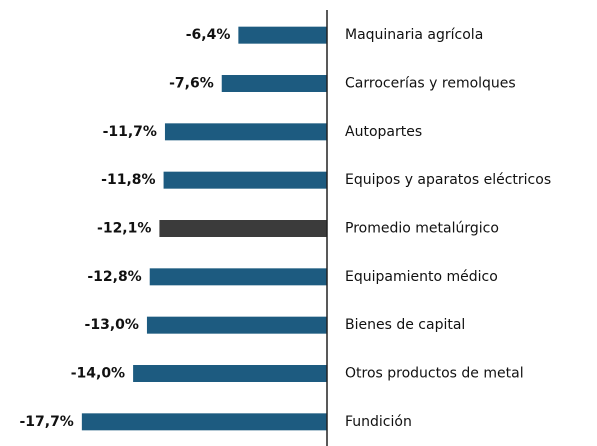 The height and width of the screenshot is (446, 597). I want to click on category-label: Maquinaria agrícola, so click(414, 35).